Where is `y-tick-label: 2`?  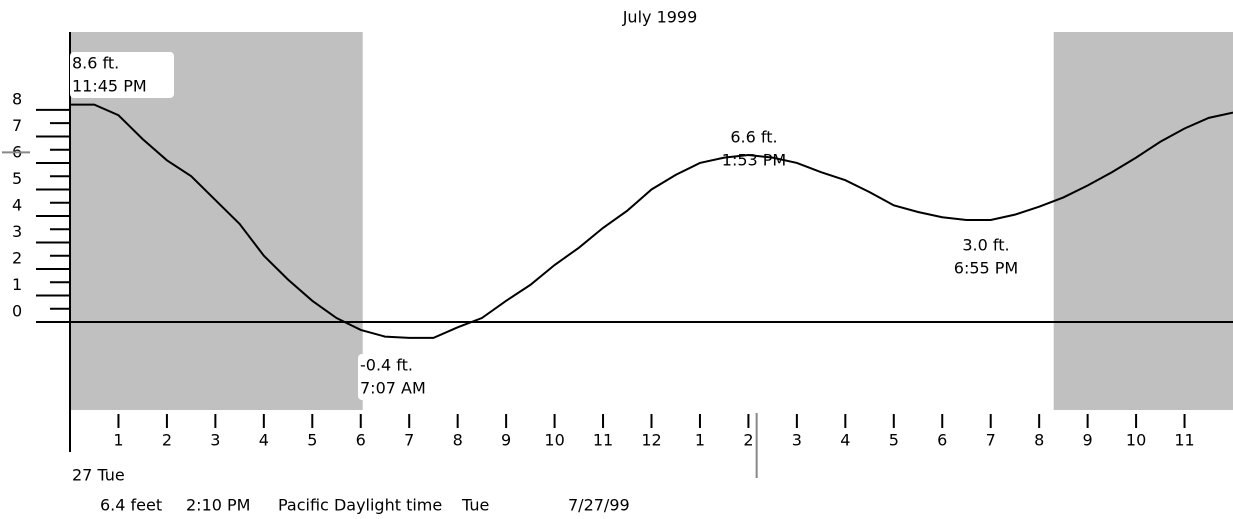
y-tick-label: 2 is located at coordinates (17, 257).